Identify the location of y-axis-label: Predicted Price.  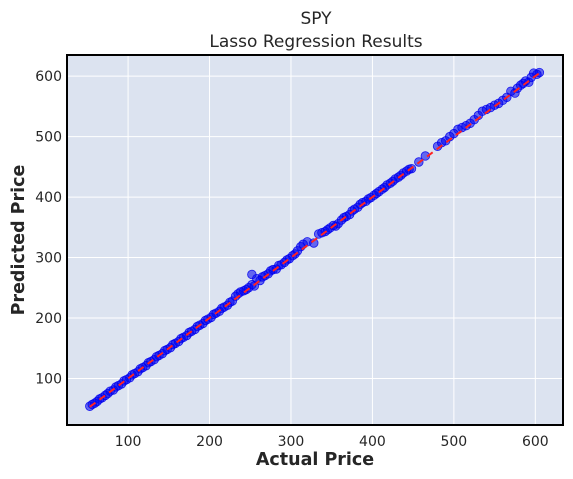
(19, 239).